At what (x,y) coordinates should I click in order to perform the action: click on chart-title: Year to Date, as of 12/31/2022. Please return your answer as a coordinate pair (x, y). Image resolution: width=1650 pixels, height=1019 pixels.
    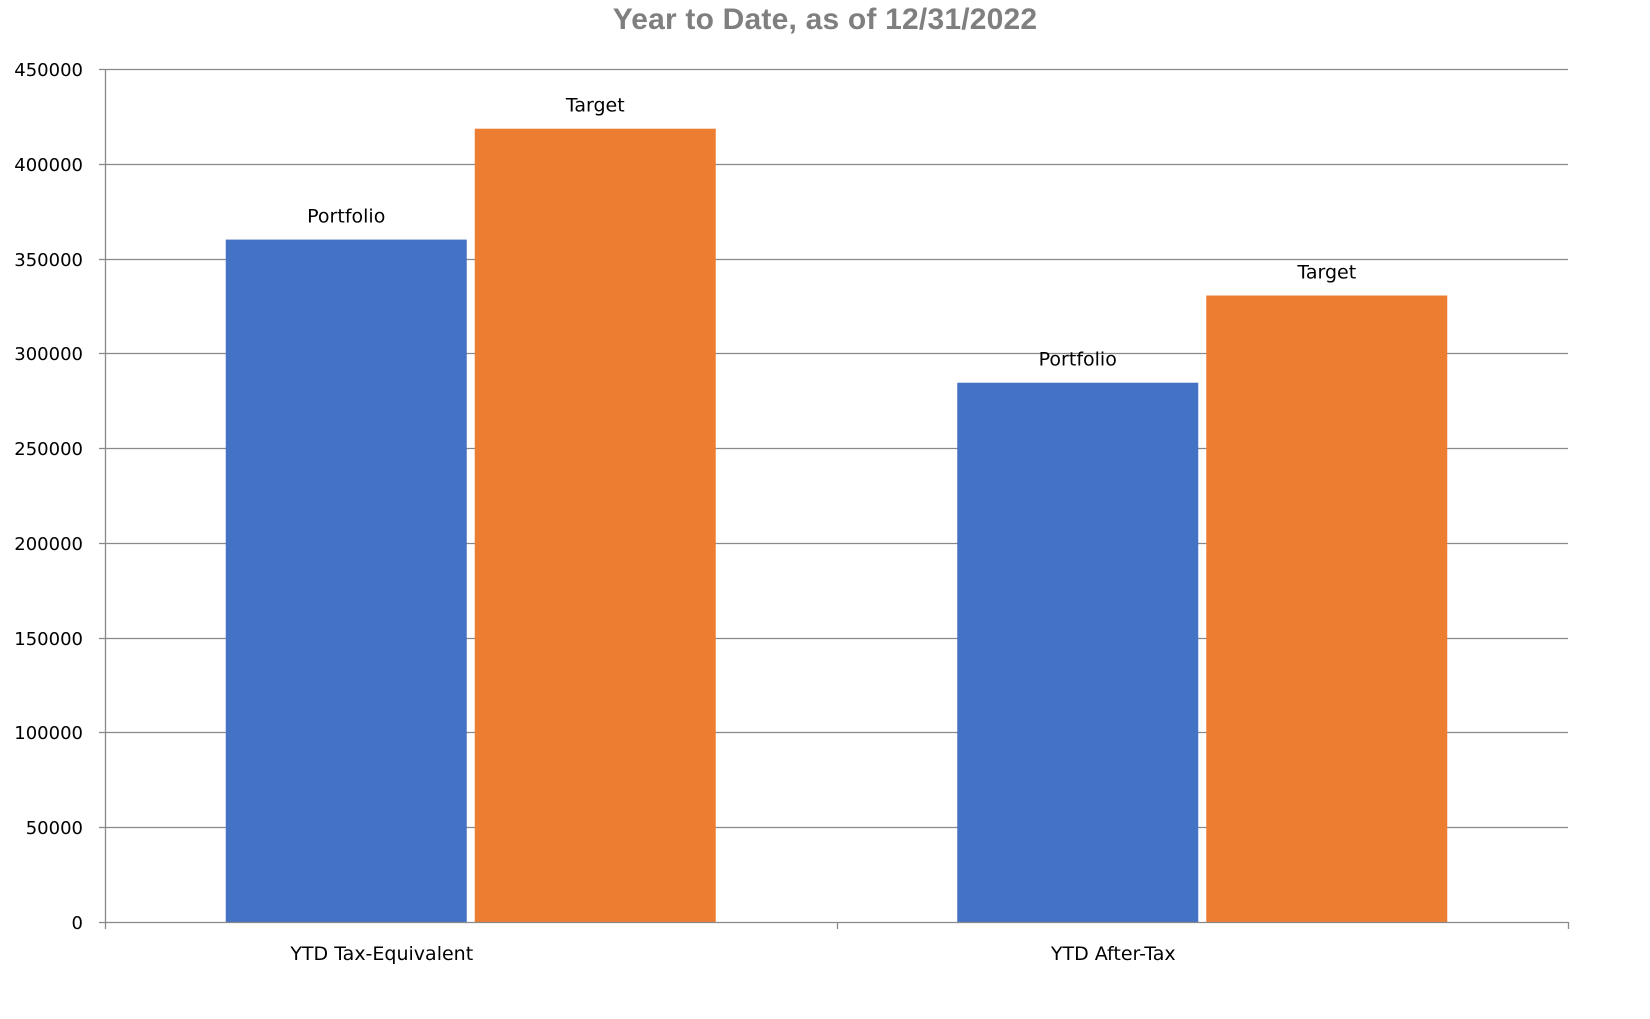
    Looking at the image, I should click on (825, 19).